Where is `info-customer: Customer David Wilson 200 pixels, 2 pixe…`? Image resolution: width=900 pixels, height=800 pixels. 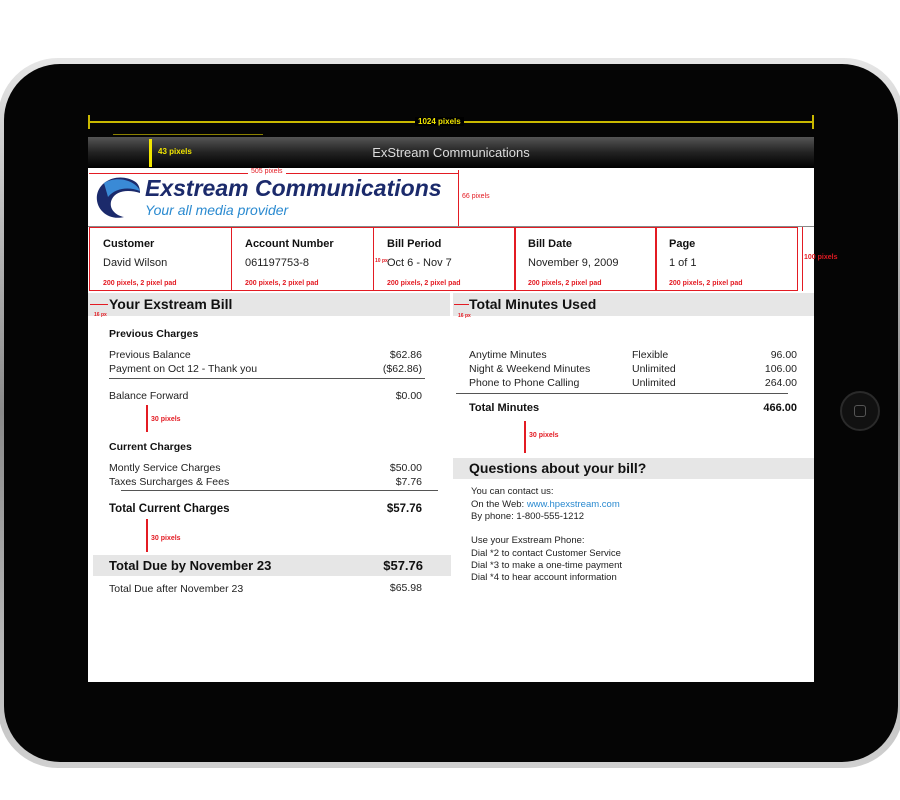
info-customer: Customer David Wilson 200 pixels, 2 pixe… is located at coordinates (160, 259).